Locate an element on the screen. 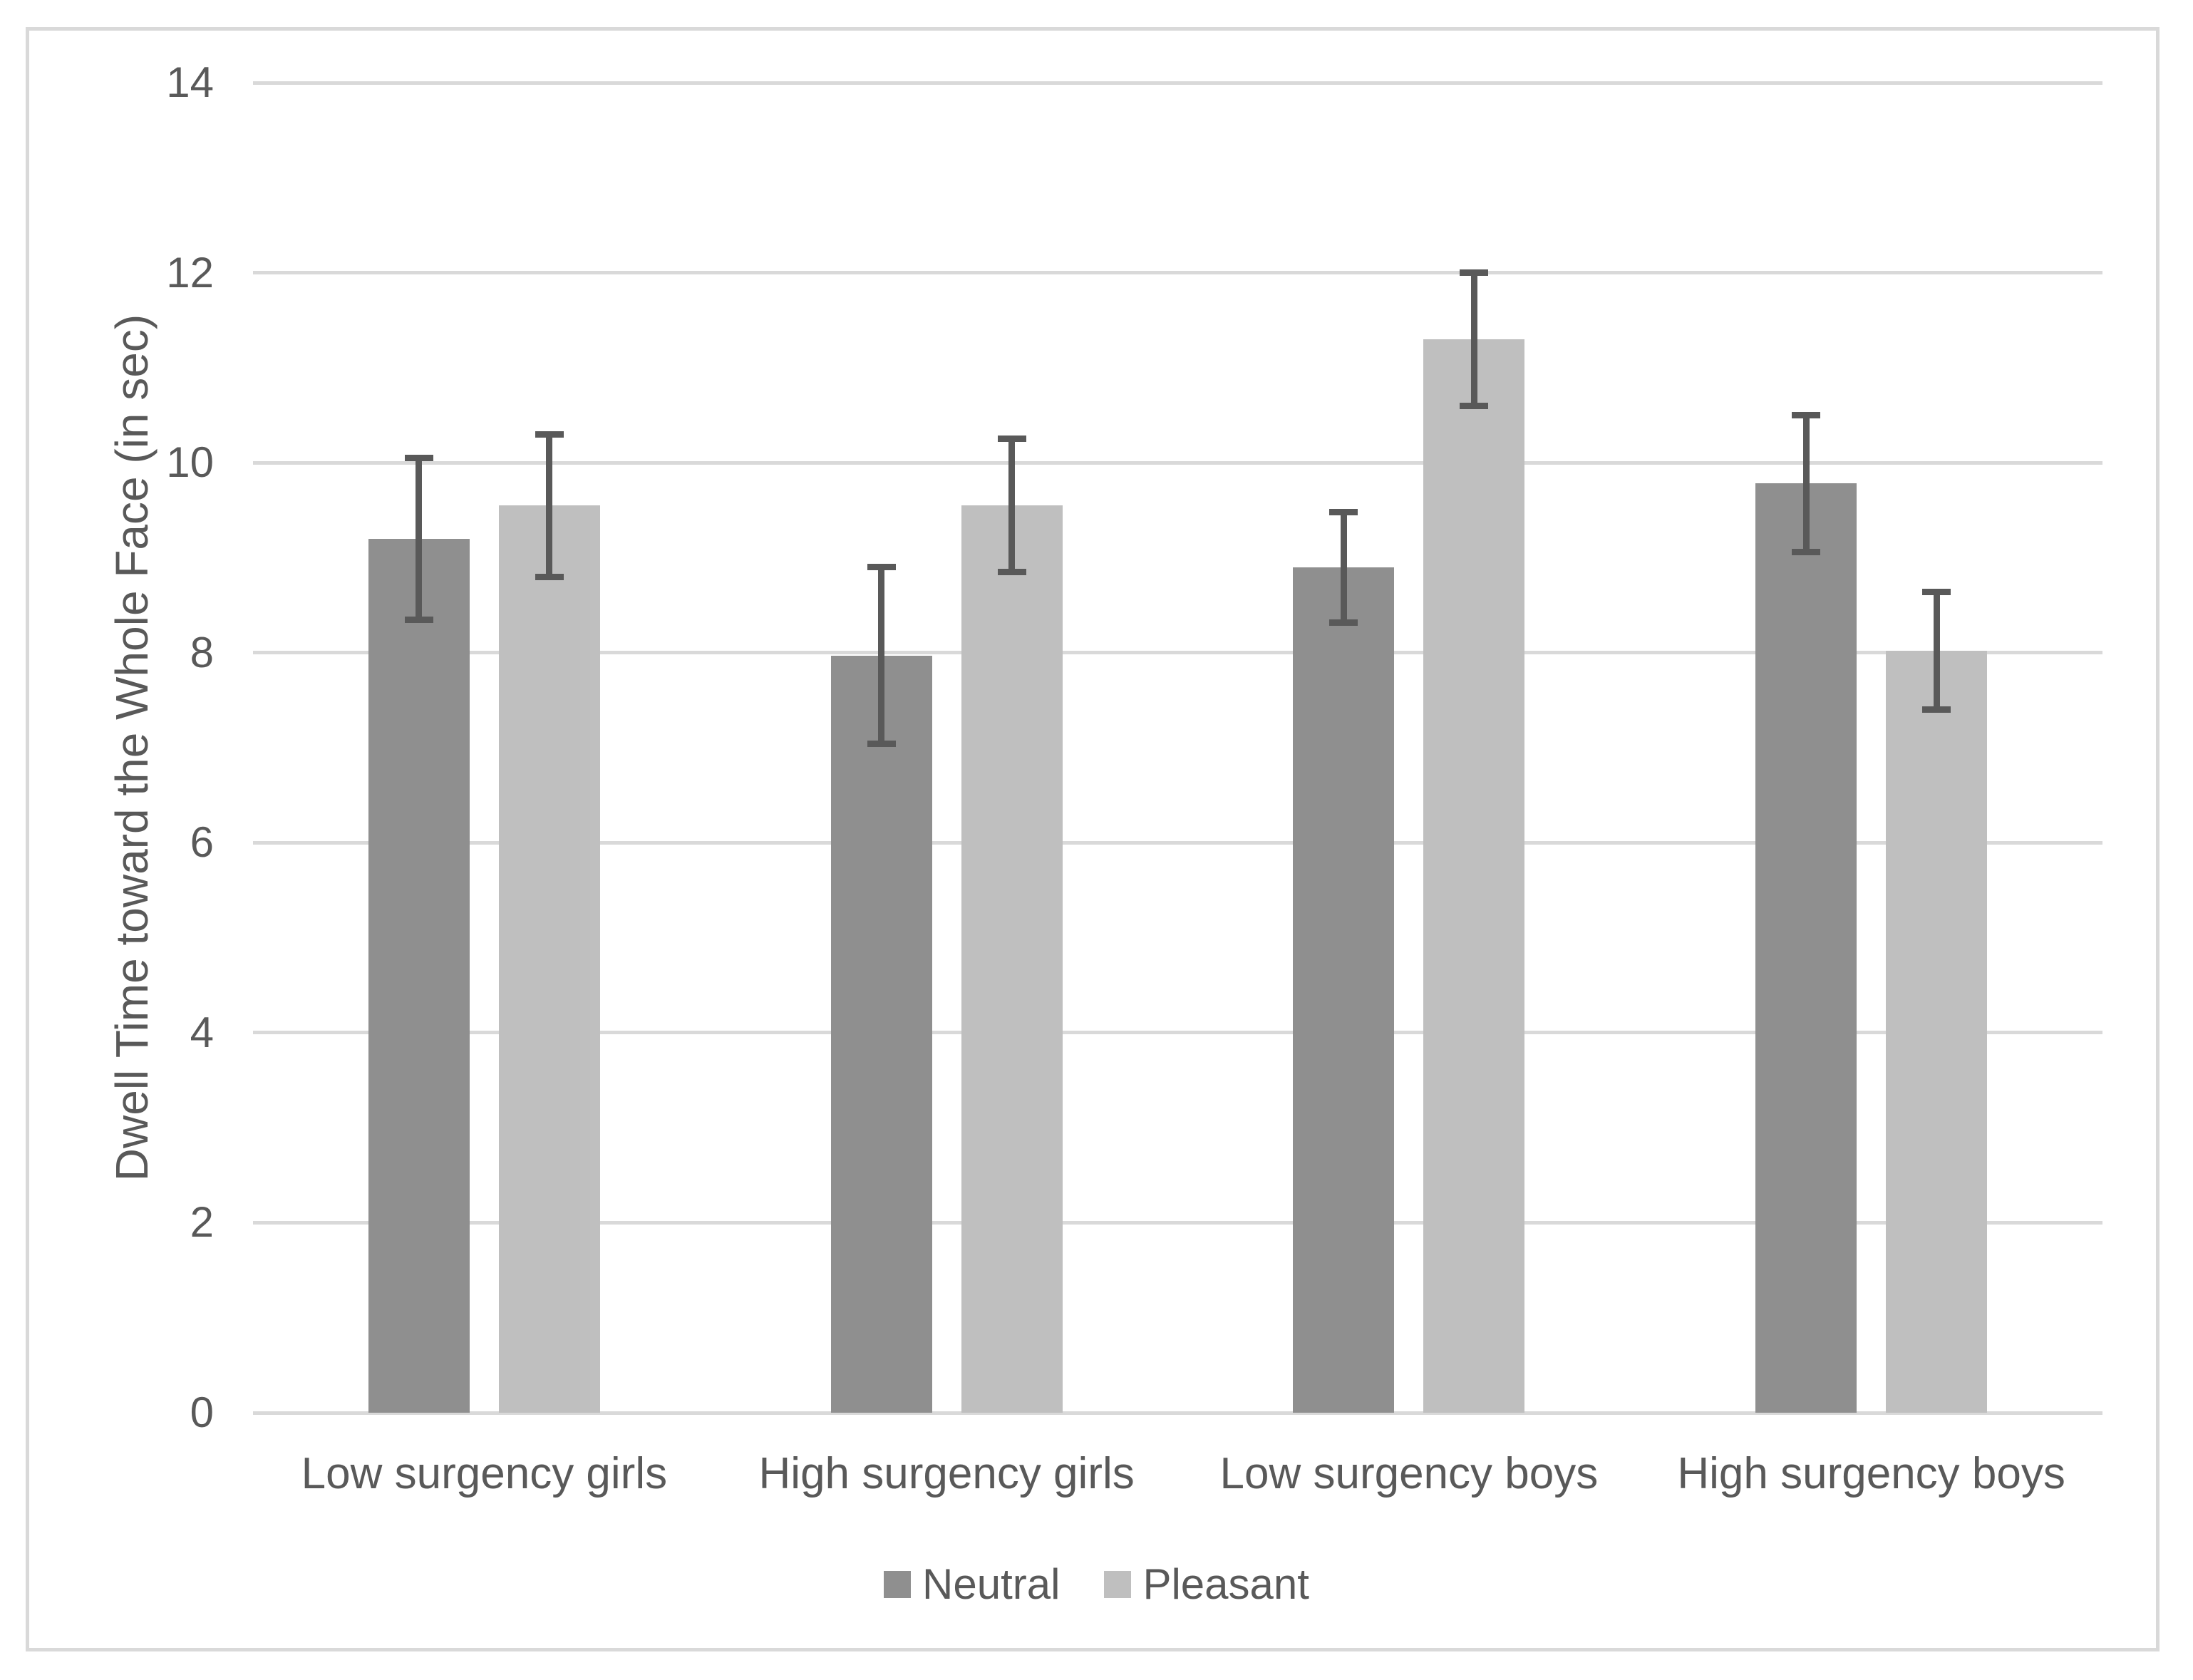 The height and width of the screenshot is (1680, 2193). legend-swatch-neutral is located at coordinates (898, 1584).